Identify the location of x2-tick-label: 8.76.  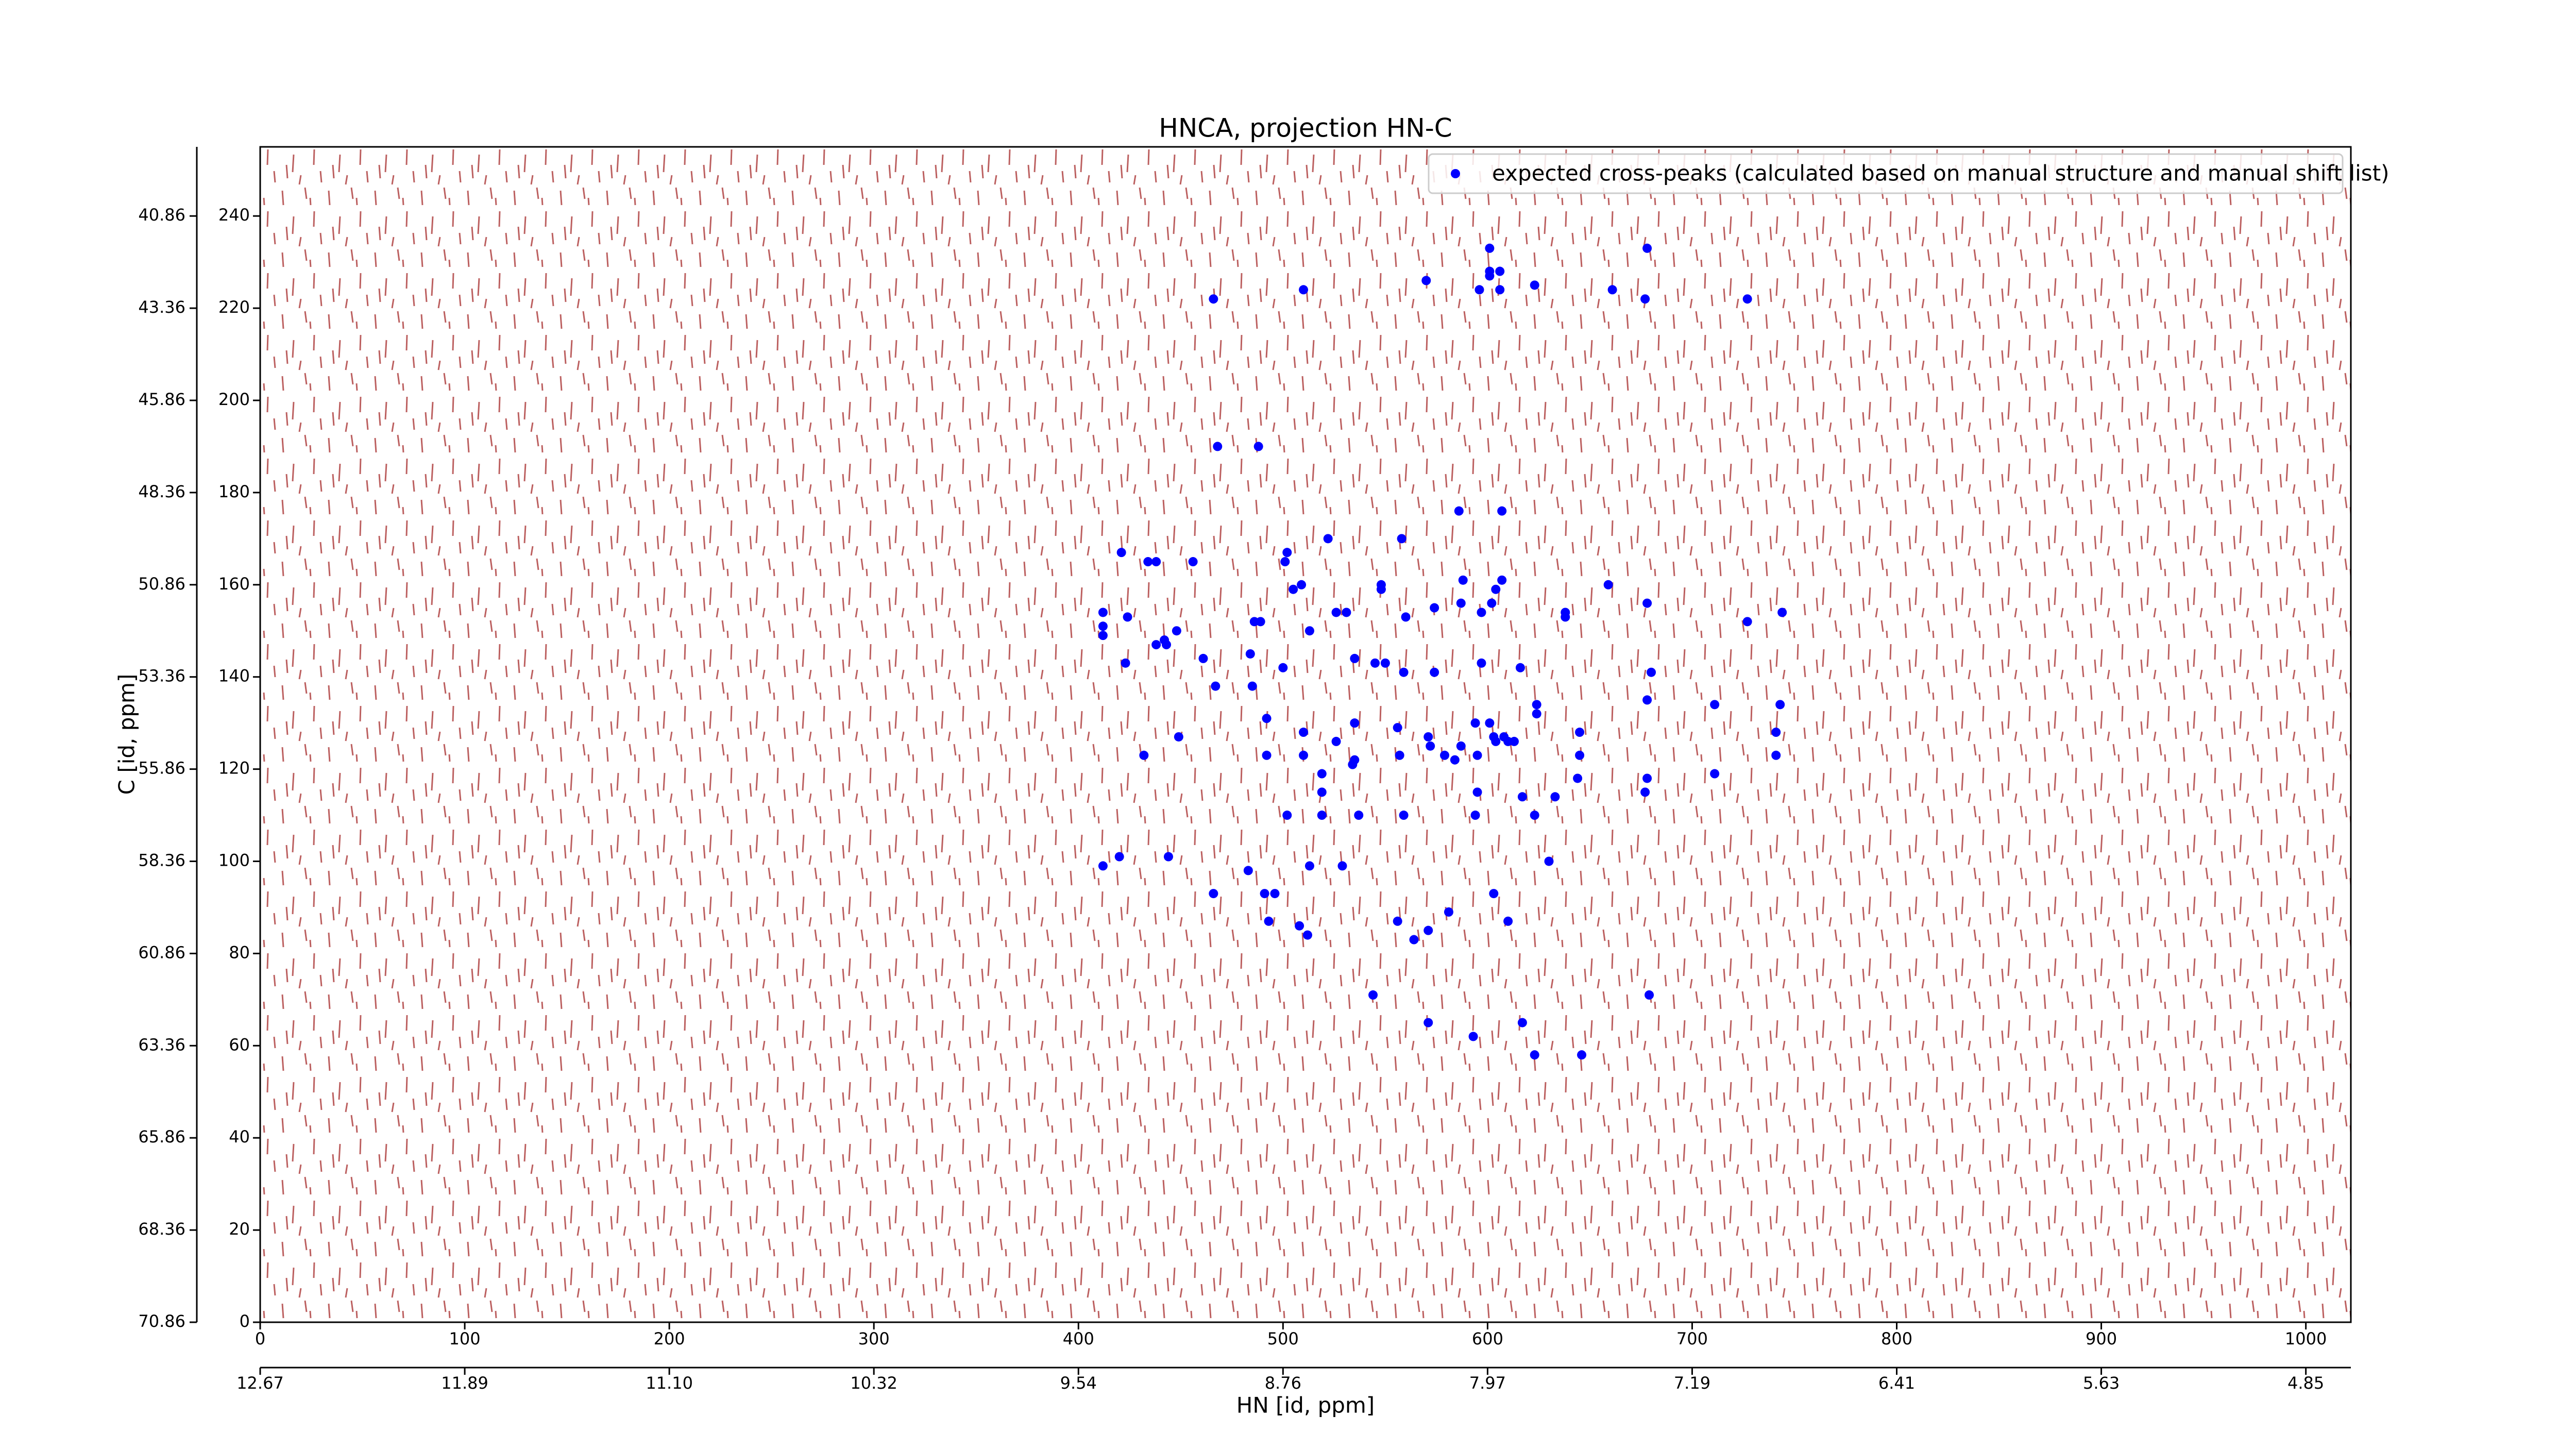
(1283, 1383).